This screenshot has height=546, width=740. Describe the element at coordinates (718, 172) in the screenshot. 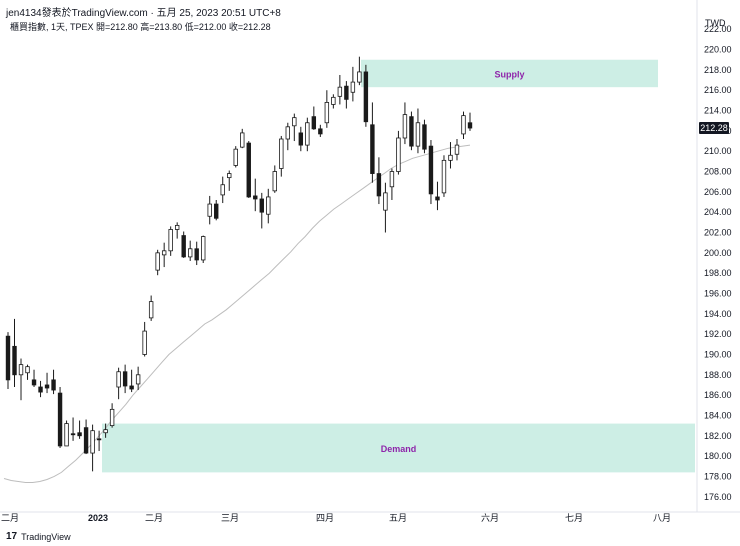

I see `y-tick-label: 208.00` at that location.